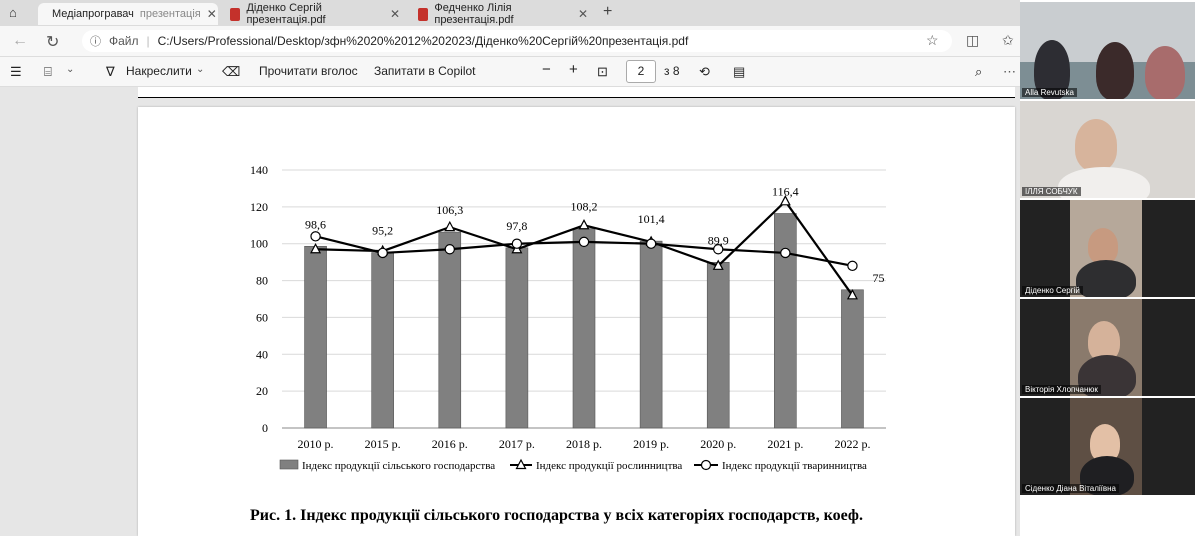 Image resolution: width=1200 pixels, height=536 pixels. I want to click on home-icon: ⌂, so click(13, 12).